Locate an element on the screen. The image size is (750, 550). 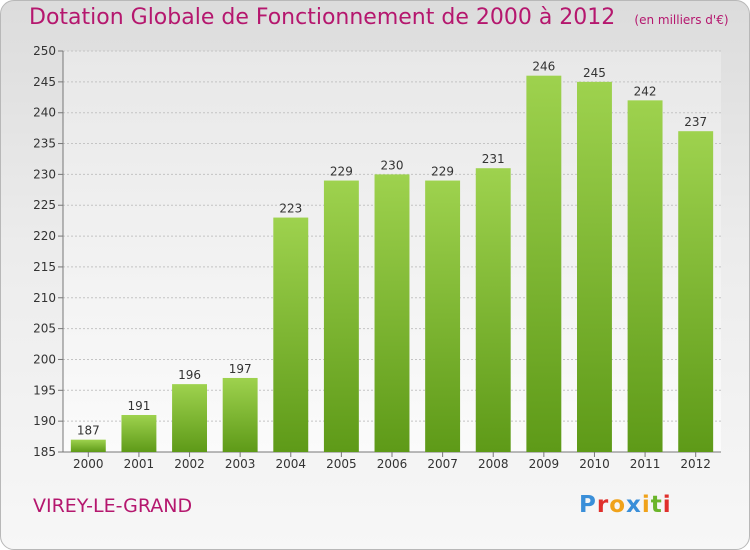
y-tick-label: 220 is located at coordinates (44, 236).